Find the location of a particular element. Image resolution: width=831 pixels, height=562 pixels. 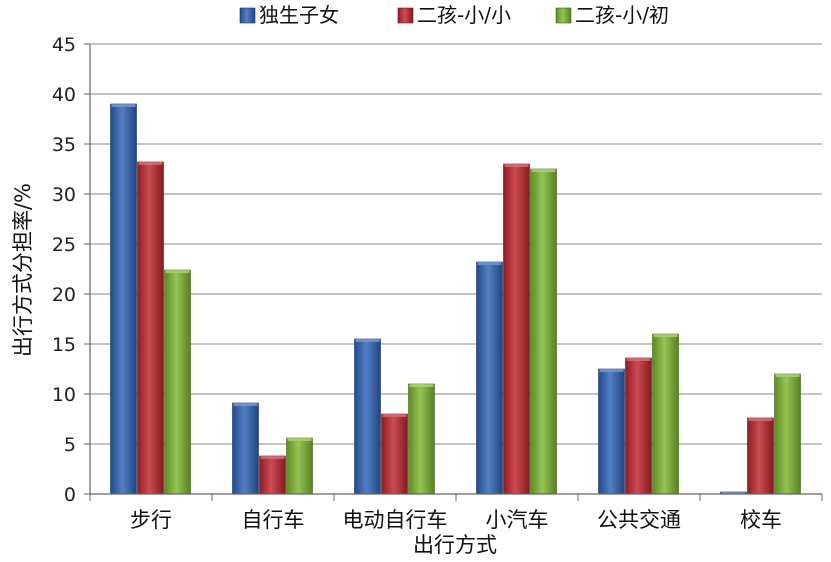

y-tick-label: 0 is located at coordinates (70, 495).